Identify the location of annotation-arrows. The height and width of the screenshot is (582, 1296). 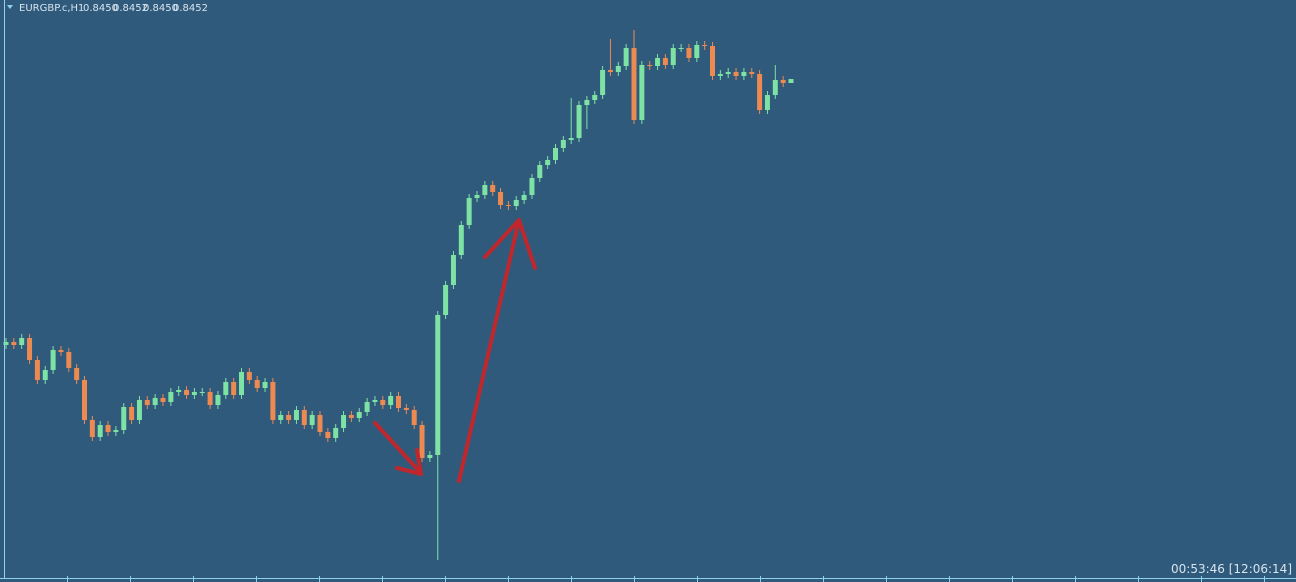
(455, 350).